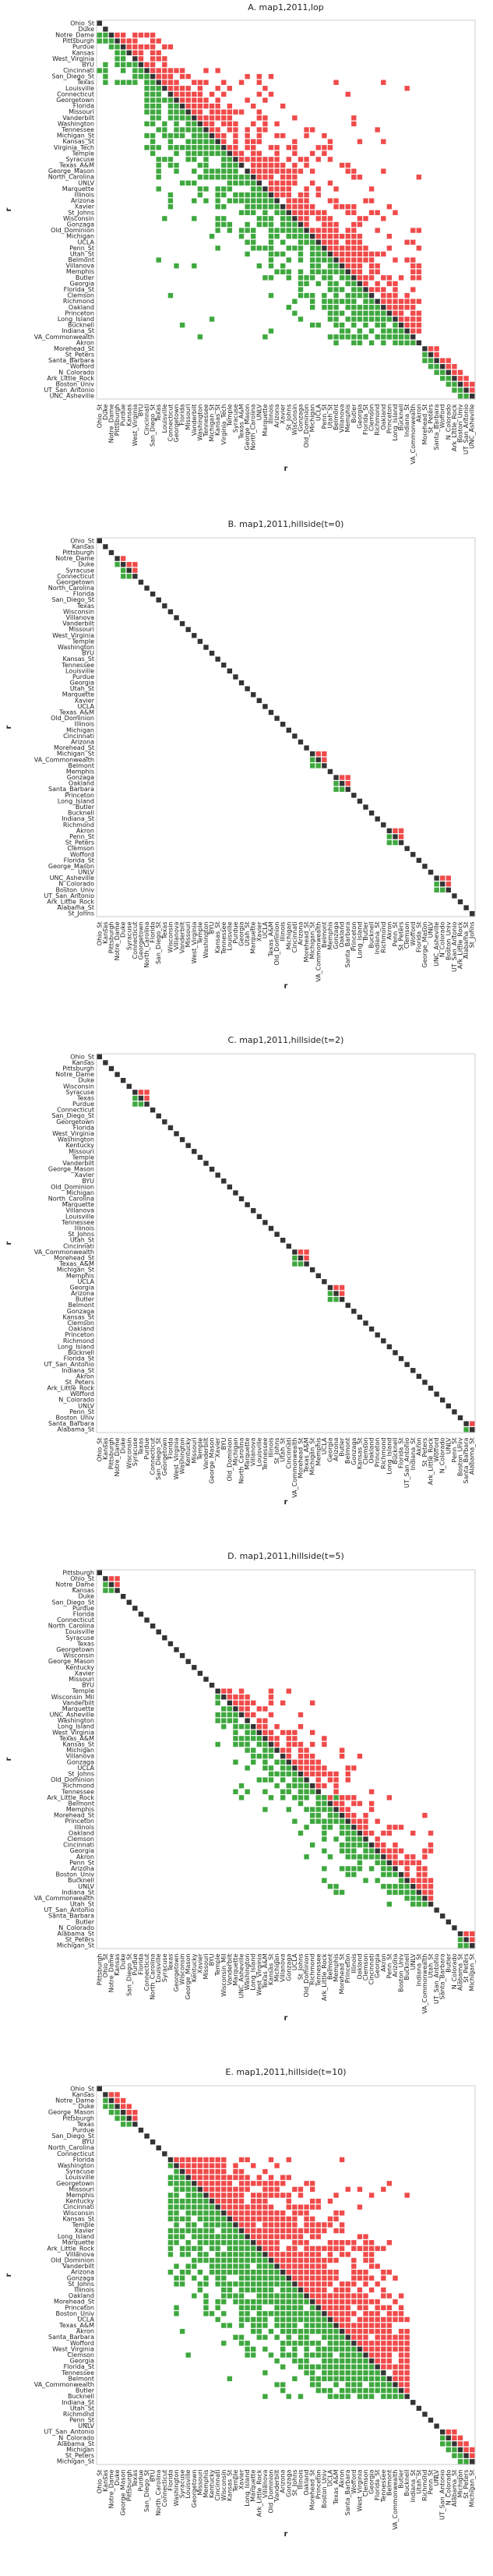  Describe the element at coordinates (78, 1068) in the screenshot. I see `y-tick-label: Pittsburgh` at that location.